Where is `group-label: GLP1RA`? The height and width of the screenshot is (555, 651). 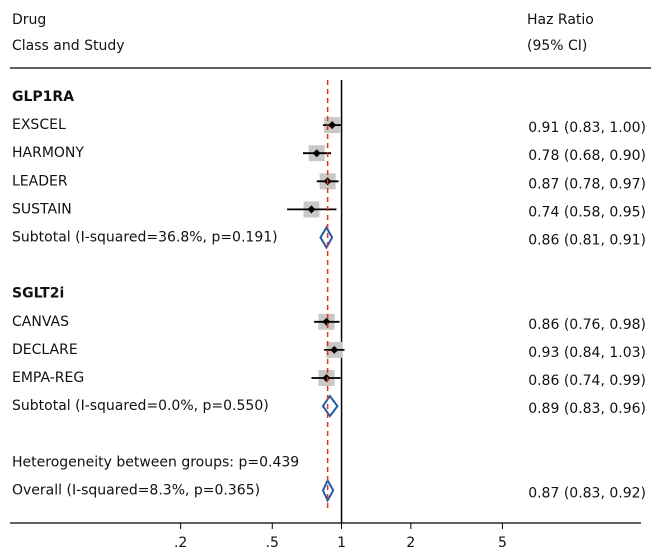 group-label: GLP1RA is located at coordinates (43, 97).